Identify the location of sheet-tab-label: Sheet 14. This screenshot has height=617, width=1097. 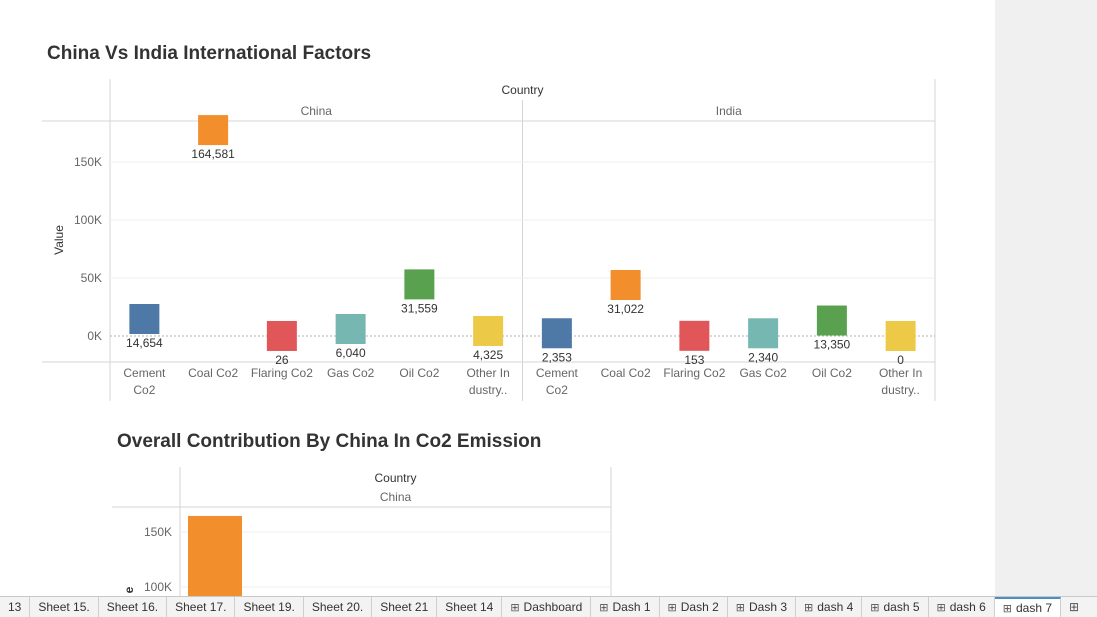
(469, 607).